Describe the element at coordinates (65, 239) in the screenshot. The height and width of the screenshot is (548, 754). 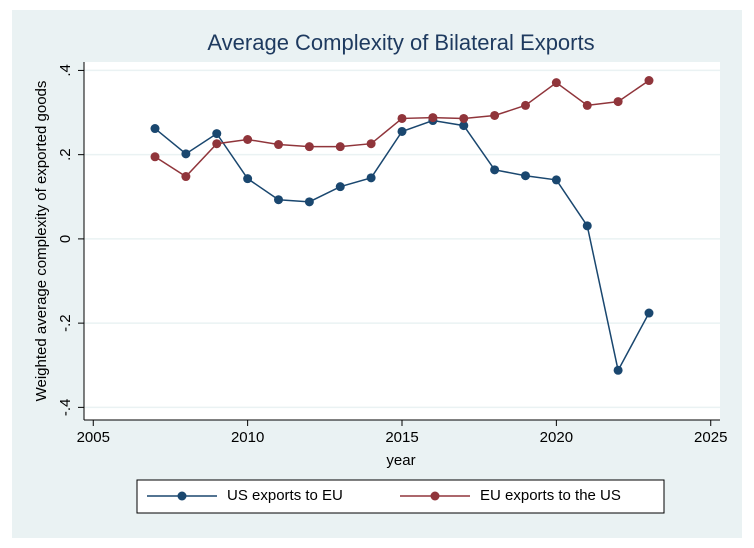
I see `y-tick-label: 0` at that location.